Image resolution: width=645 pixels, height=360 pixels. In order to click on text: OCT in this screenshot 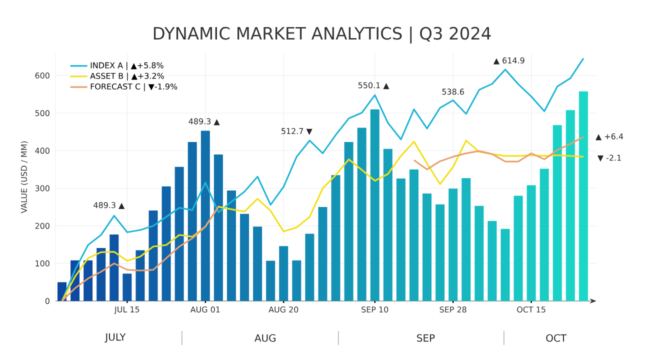, I will do `click(556, 338)`.